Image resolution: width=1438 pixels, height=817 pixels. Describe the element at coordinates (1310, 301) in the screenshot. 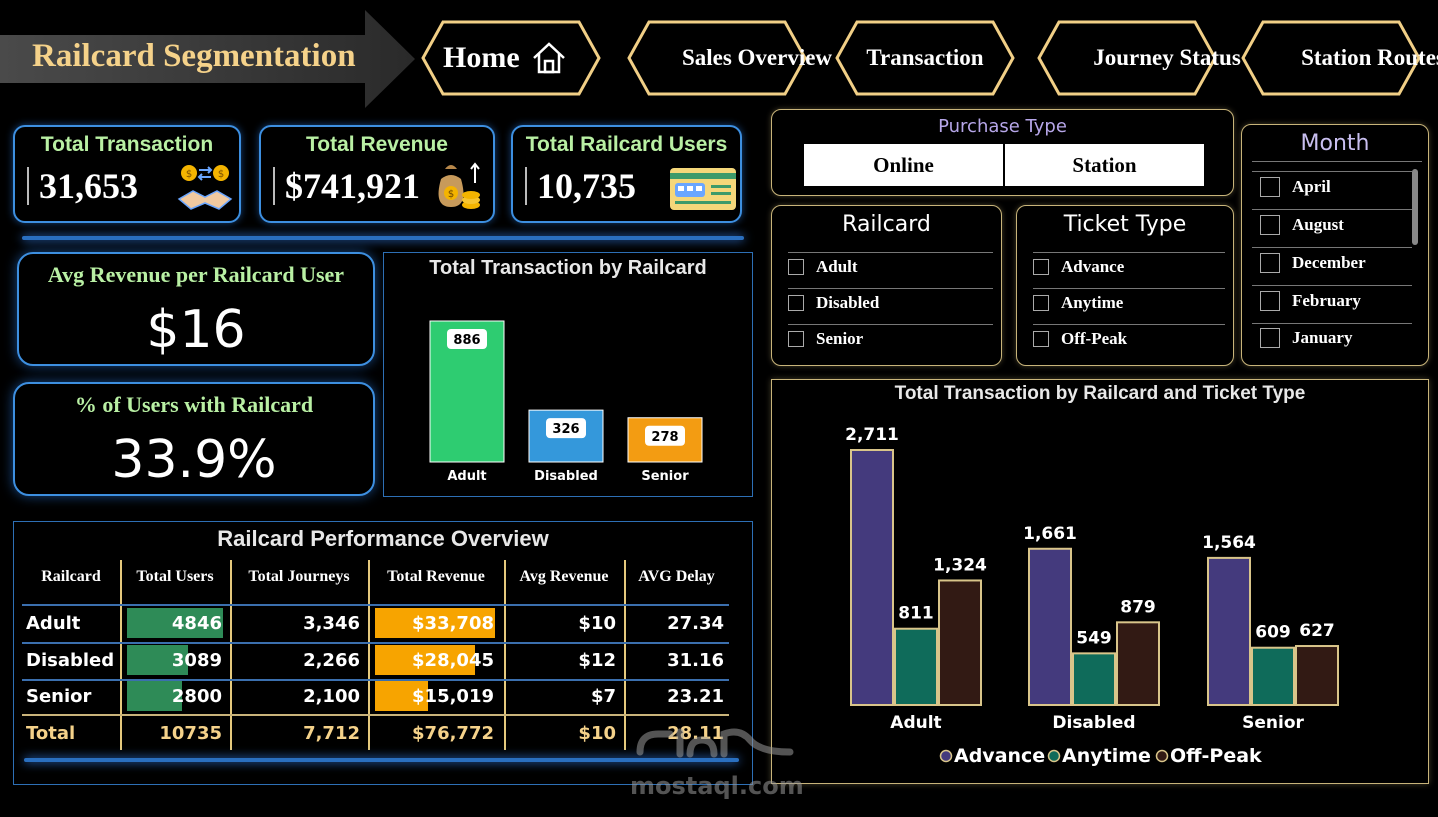

I see `slicer-item-february: February` at that location.